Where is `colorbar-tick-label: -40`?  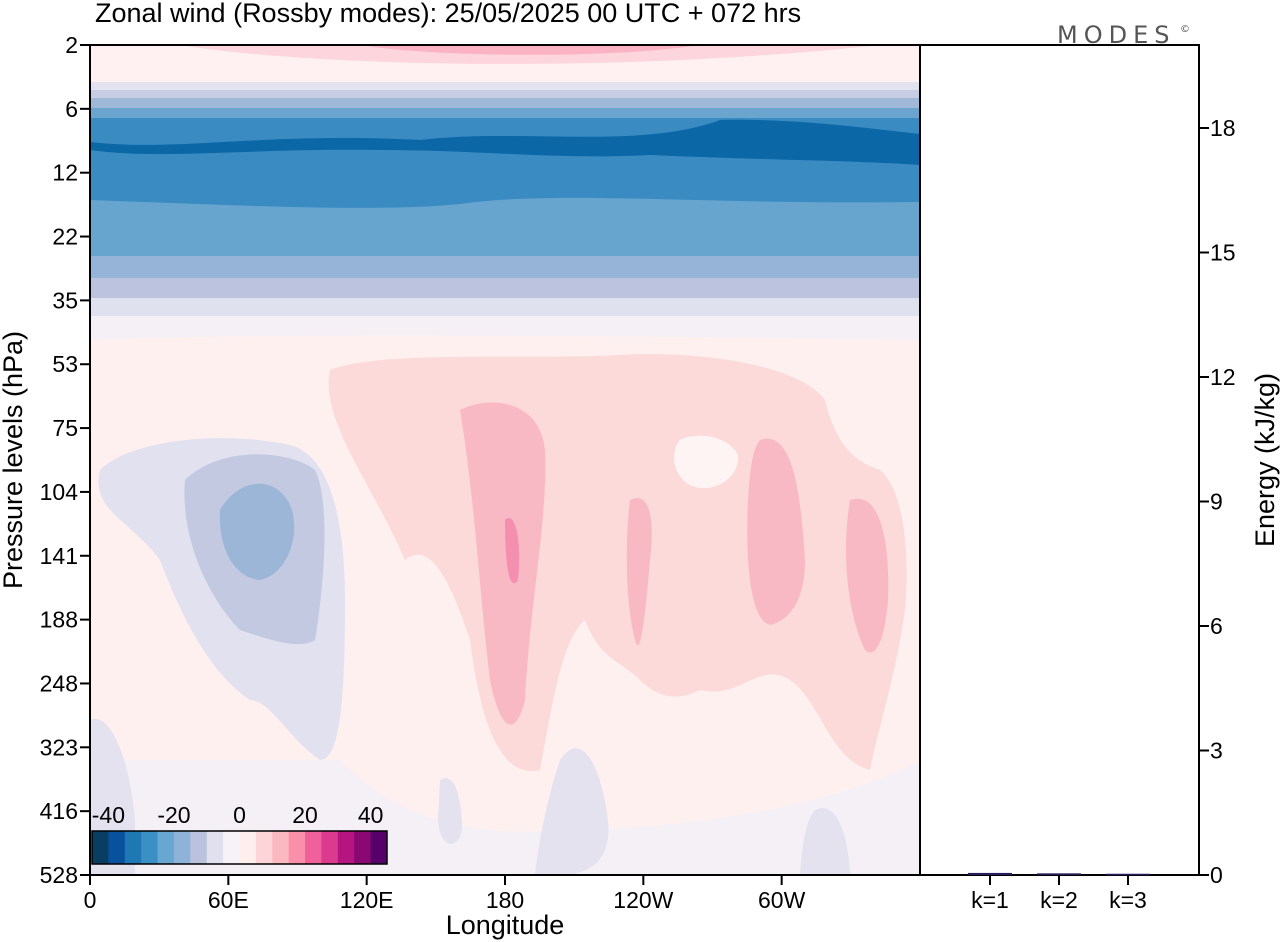
colorbar-tick-label: -40 is located at coordinates (108, 815).